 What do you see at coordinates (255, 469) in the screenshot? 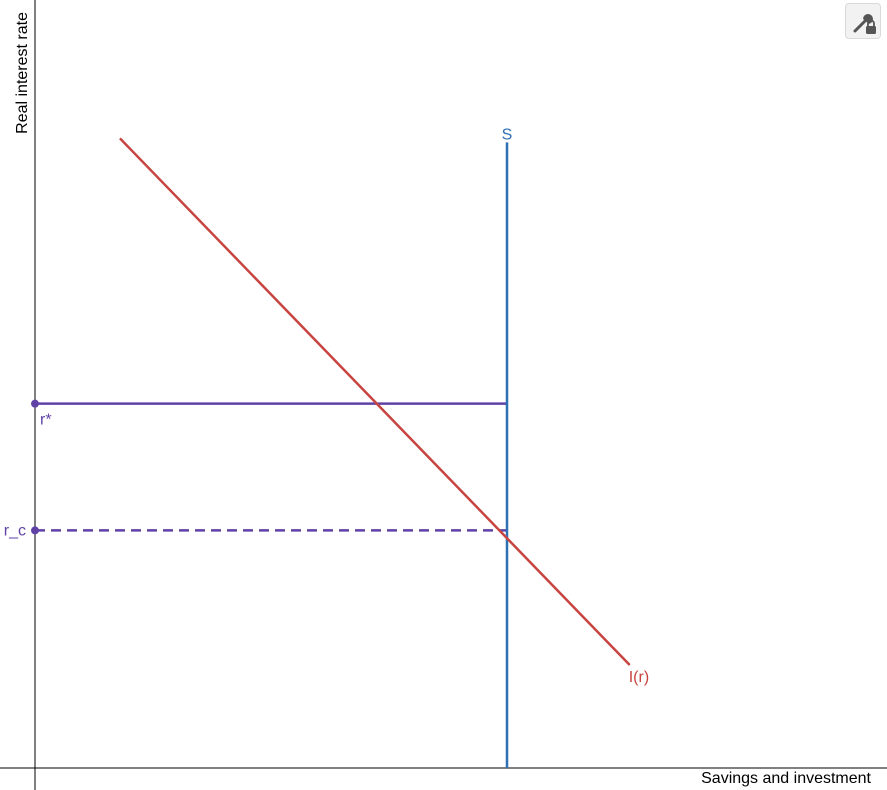
I see `levels-layer: r* r_c` at bounding box center [255, 469].